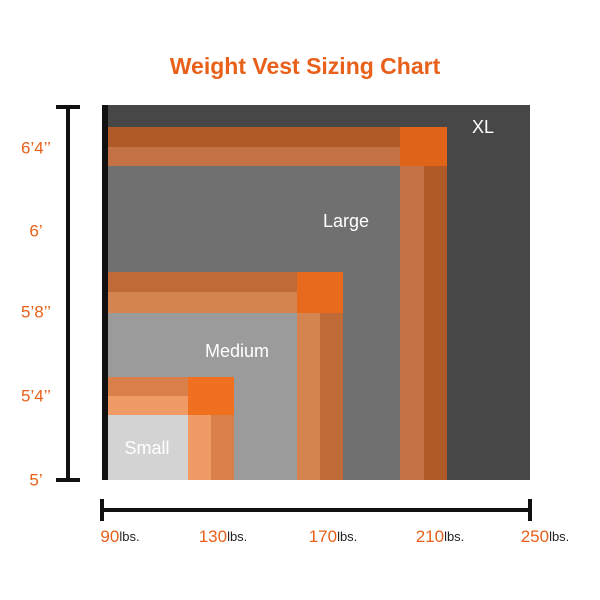 Image resolution: width=600 pixels, height=600 pixels. I want to click on y-label: 5’4’’, so click(36, 395).